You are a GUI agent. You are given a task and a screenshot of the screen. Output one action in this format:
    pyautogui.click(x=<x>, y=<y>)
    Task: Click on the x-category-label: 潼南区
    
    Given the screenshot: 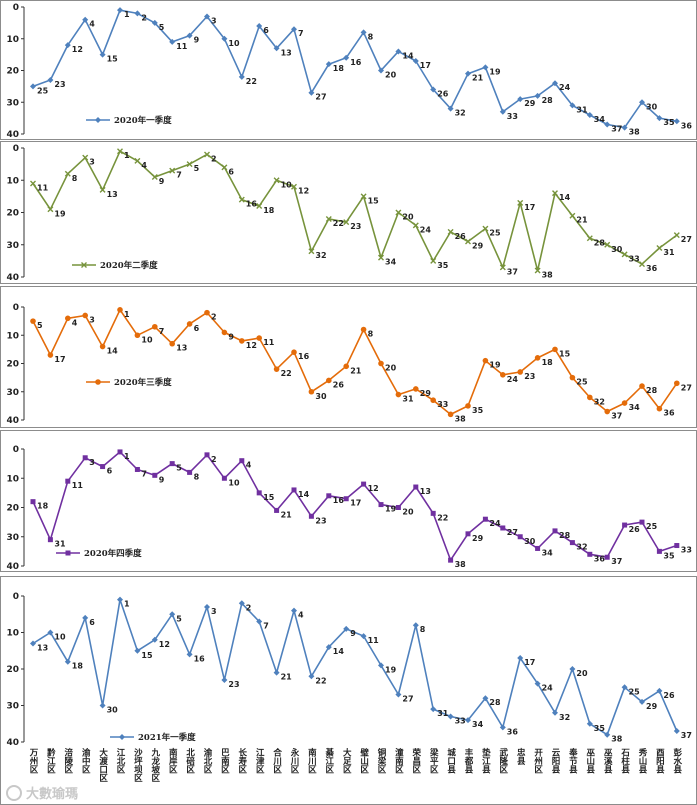 What is the action you would take?
    pyautogui.click(x=398, y=760)
    